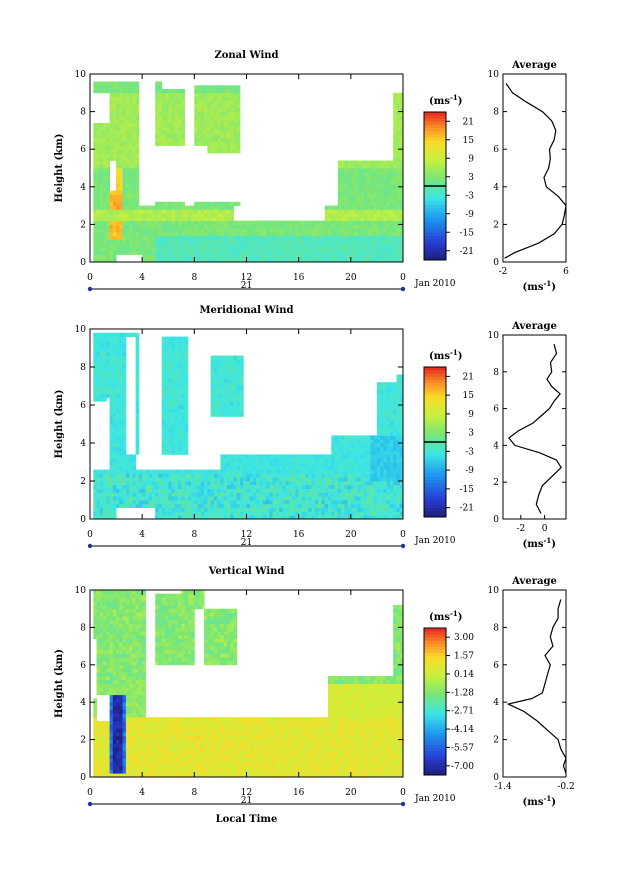 The image size is (618, 873). Describe the element at coordinates (460, 101) in the screenshot. I see `colorbar-unit-close: )` at that location.